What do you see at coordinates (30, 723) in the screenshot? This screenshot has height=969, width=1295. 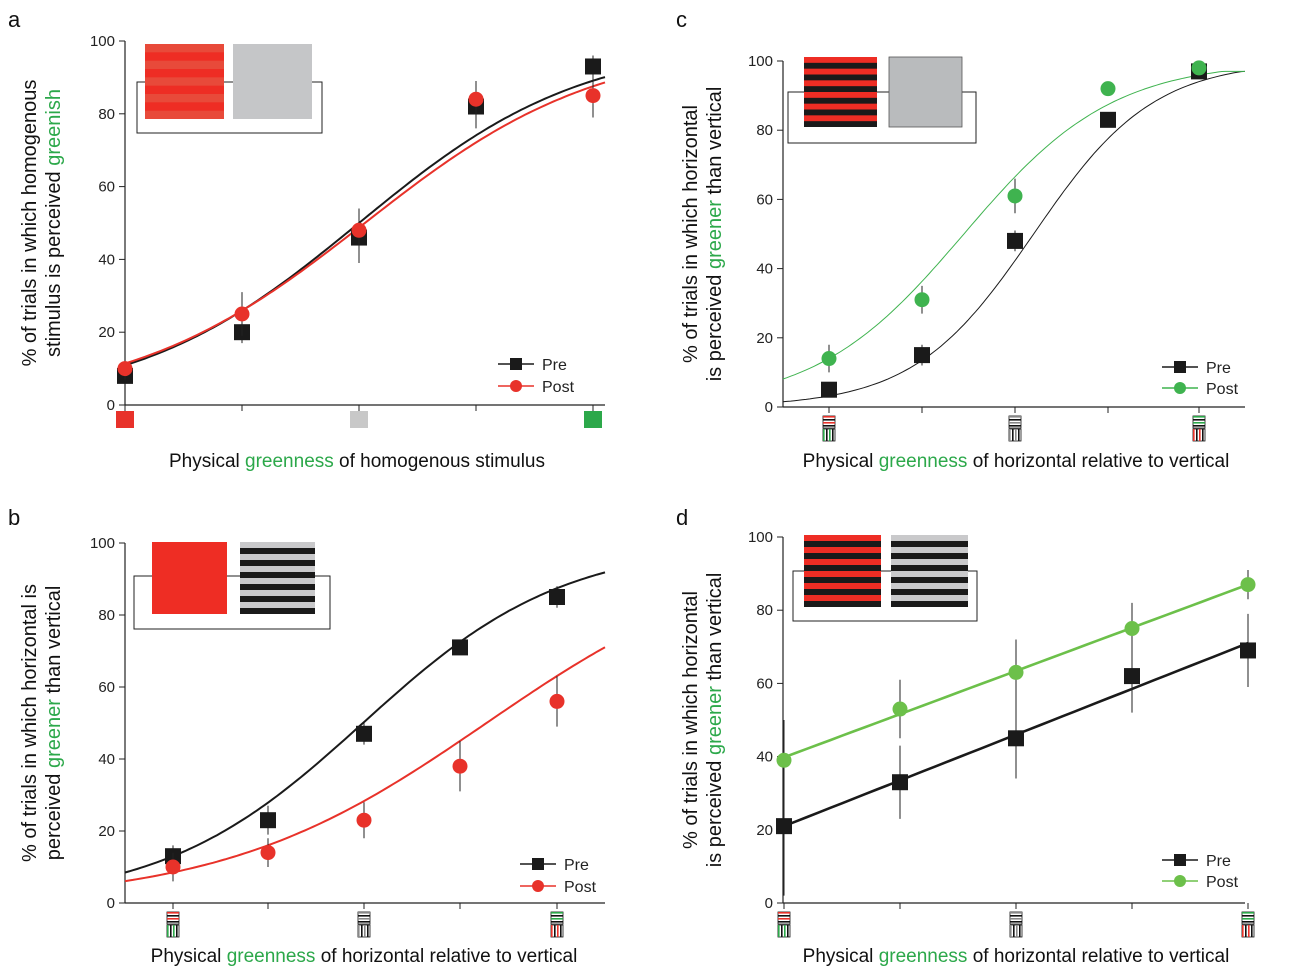 I see `y-axis-title-line1: % of trials in which horizontal is` at bounding box center [30, 723].